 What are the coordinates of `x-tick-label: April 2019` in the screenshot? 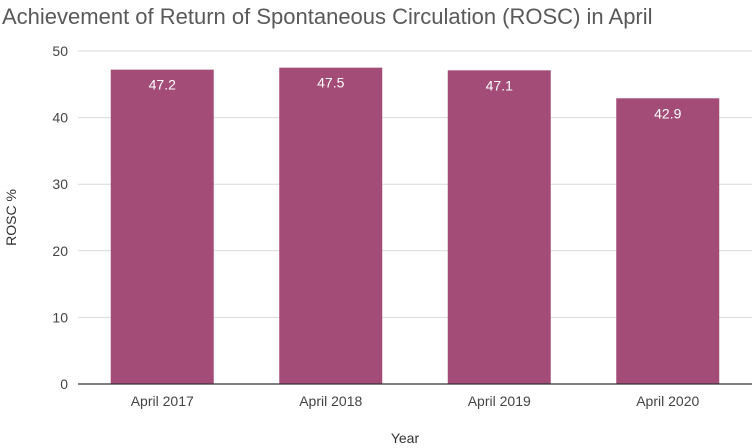 It's located at (499, 401).